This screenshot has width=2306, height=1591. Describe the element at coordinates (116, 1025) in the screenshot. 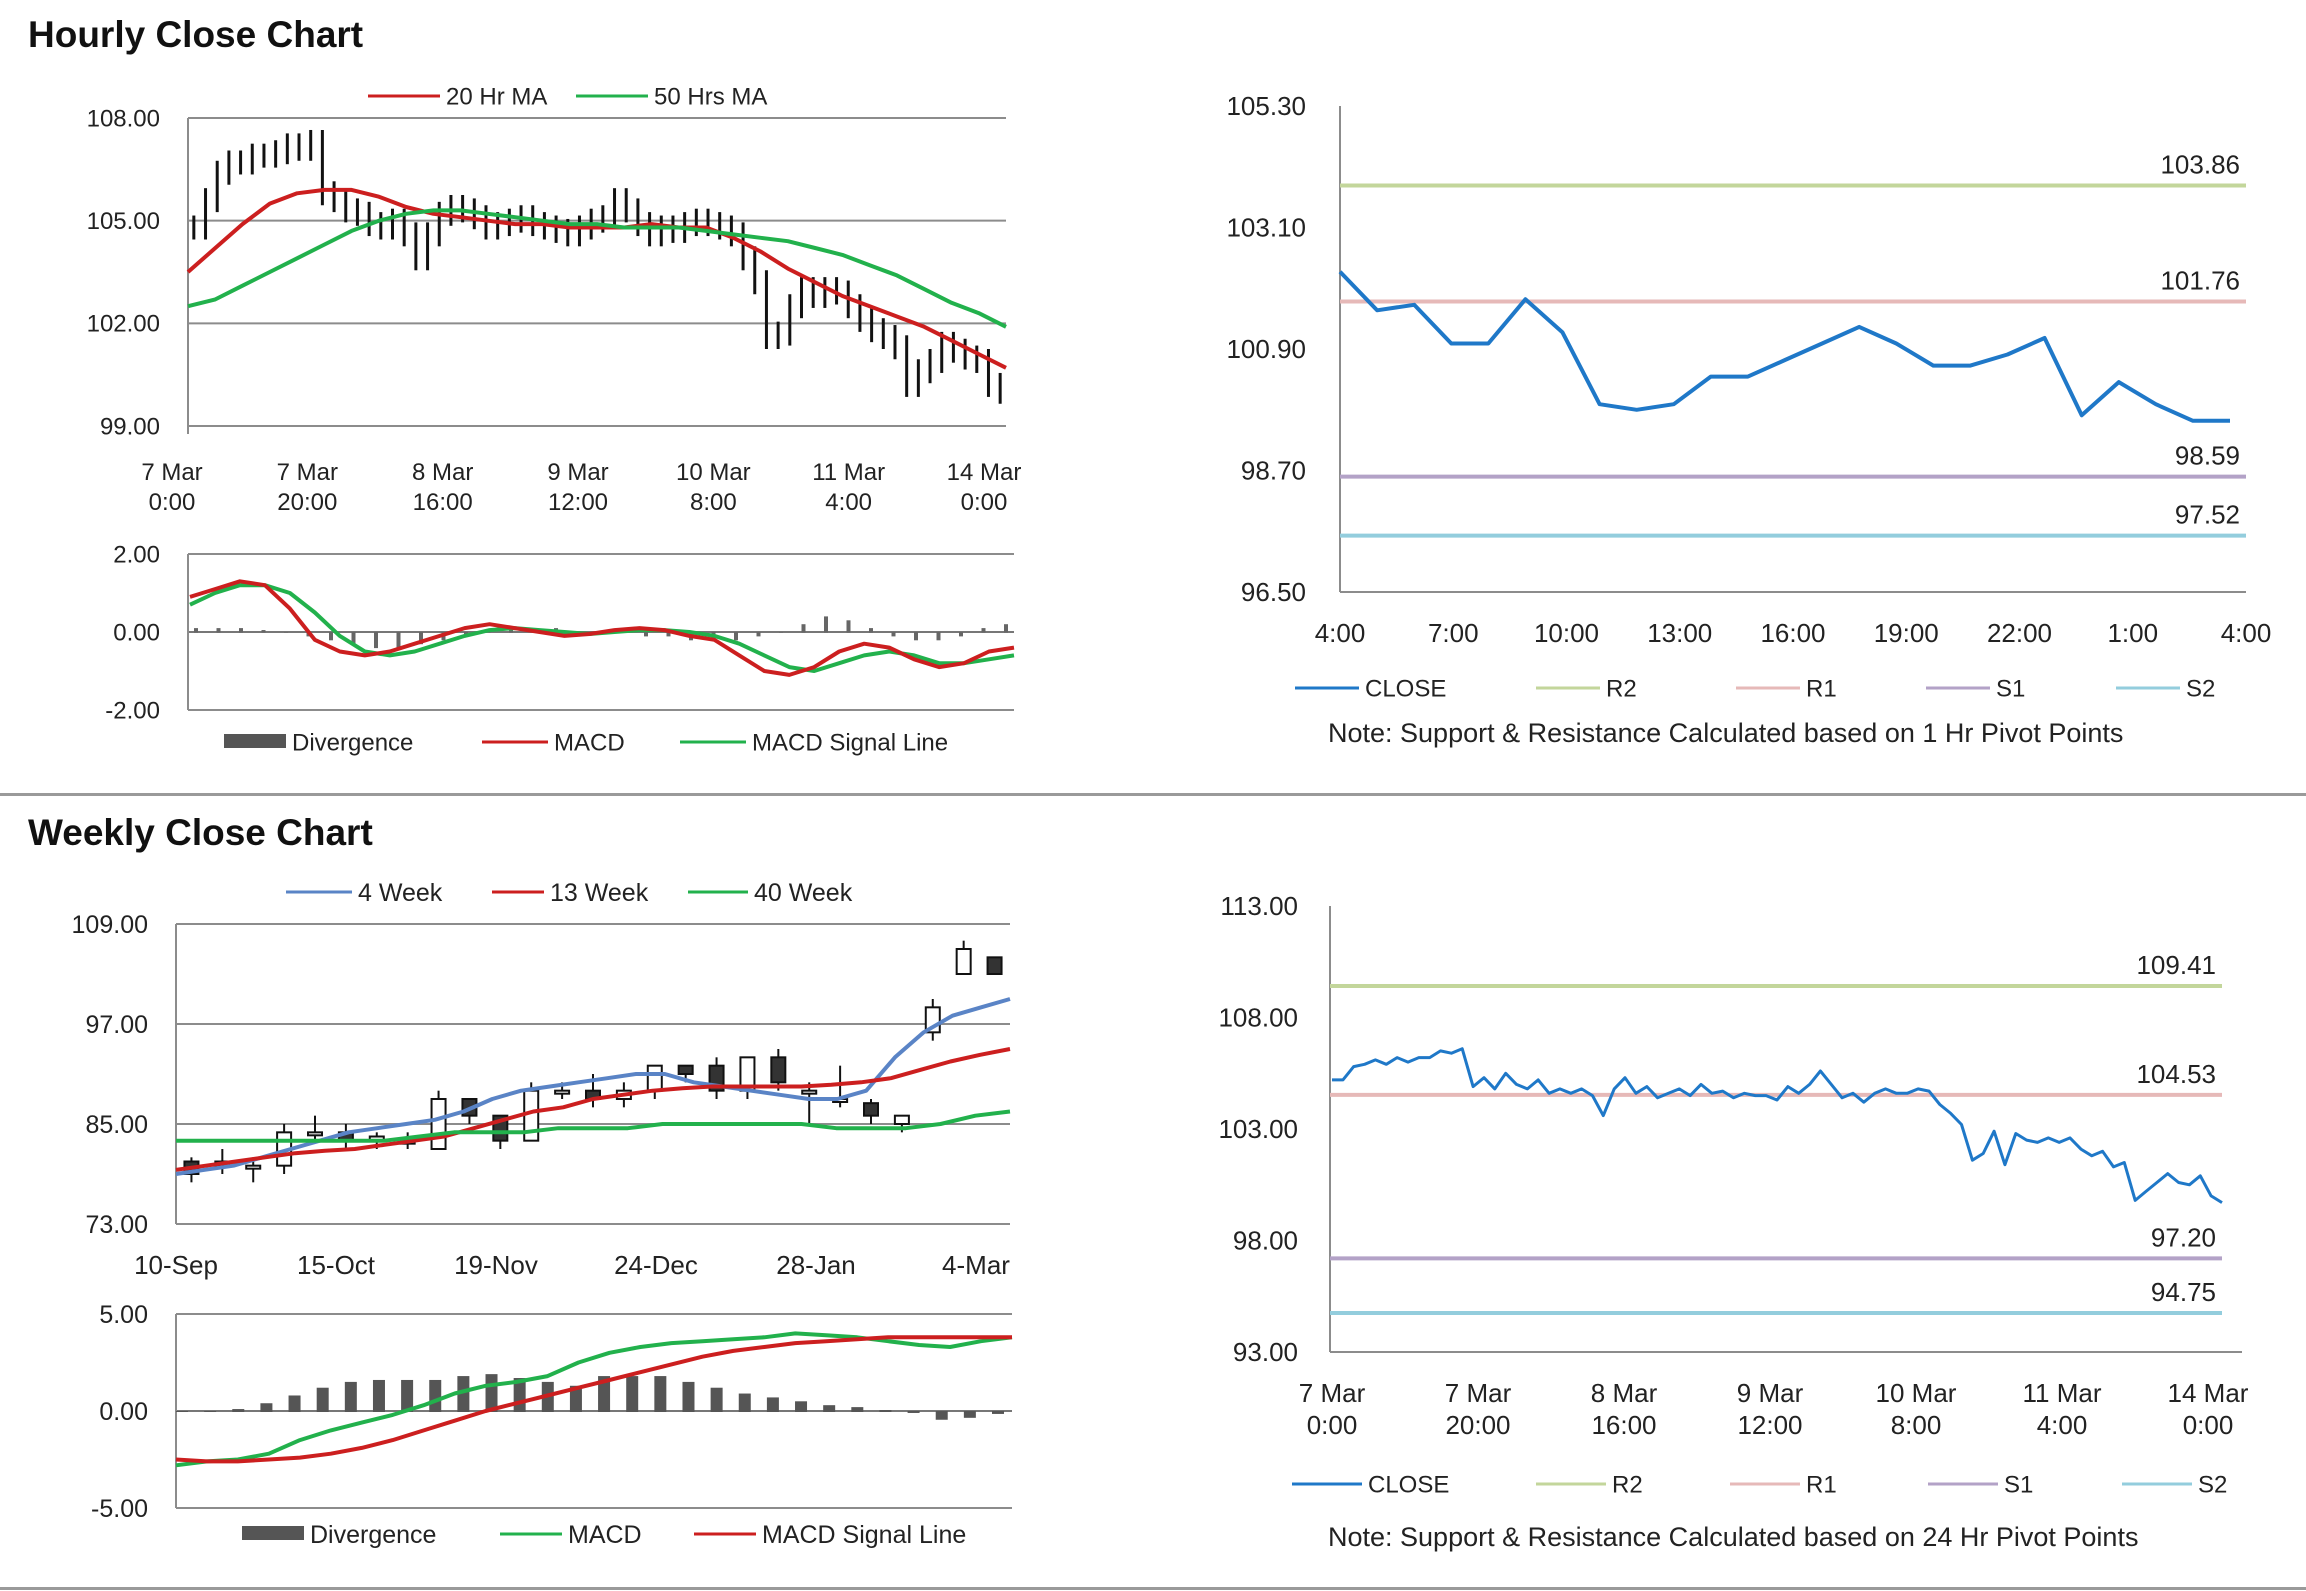

I see `y-tick-label: 97.00` at that location.